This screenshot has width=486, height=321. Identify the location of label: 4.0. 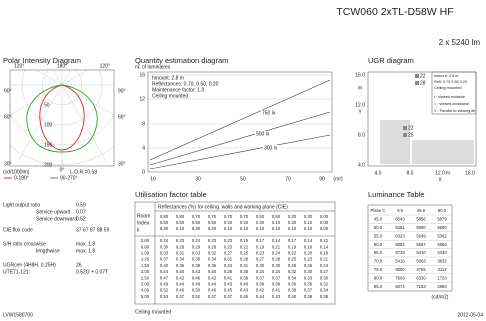
(378, 173).